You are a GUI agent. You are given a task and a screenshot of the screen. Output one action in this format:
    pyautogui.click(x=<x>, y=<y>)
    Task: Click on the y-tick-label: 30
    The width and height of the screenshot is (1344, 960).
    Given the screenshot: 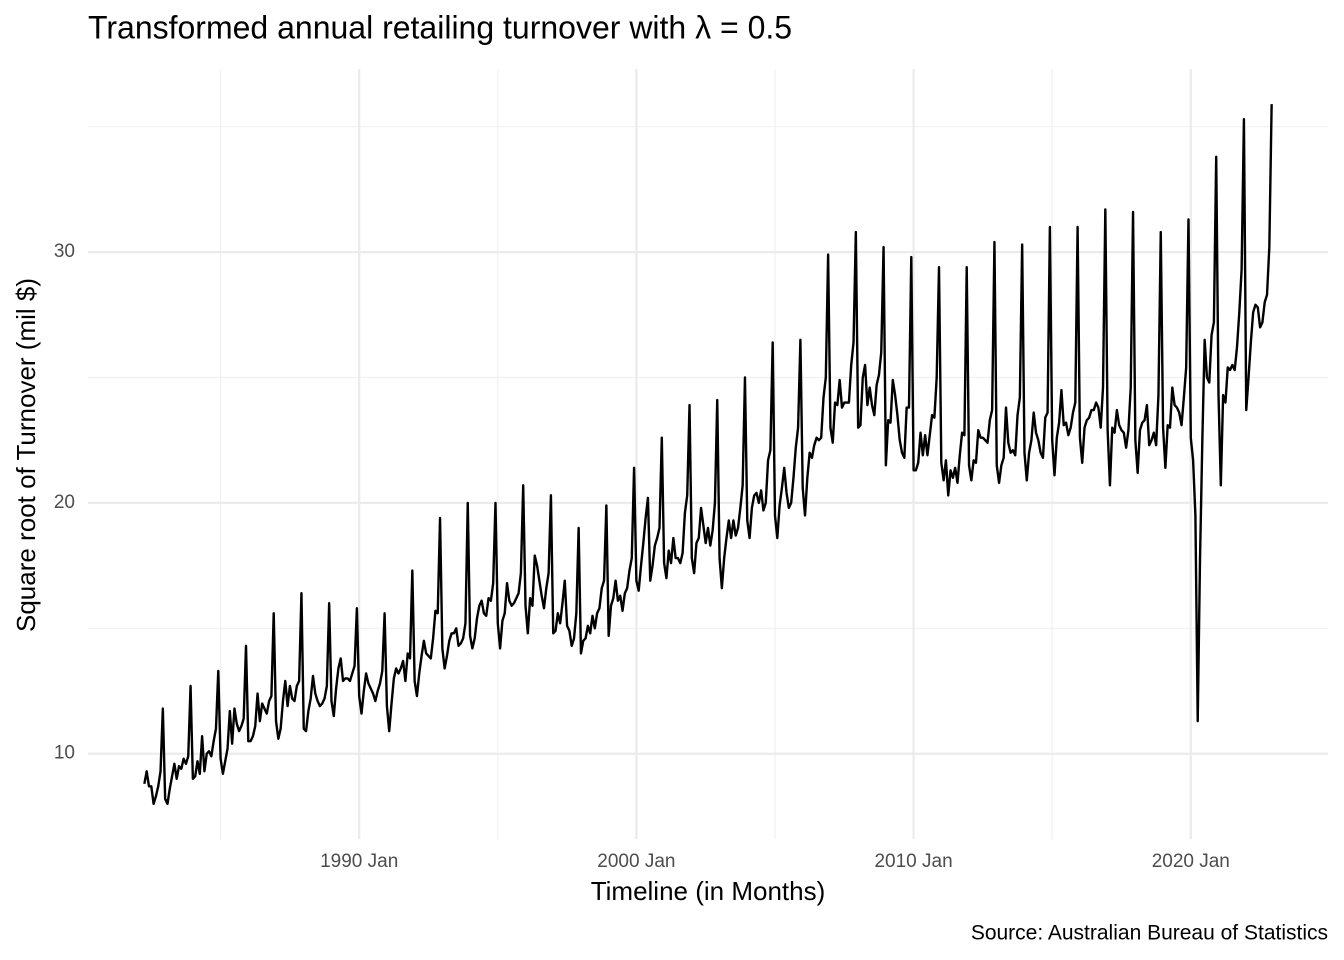 What is the action you would take?
    pyautogui.click(x=64, y=251)
    